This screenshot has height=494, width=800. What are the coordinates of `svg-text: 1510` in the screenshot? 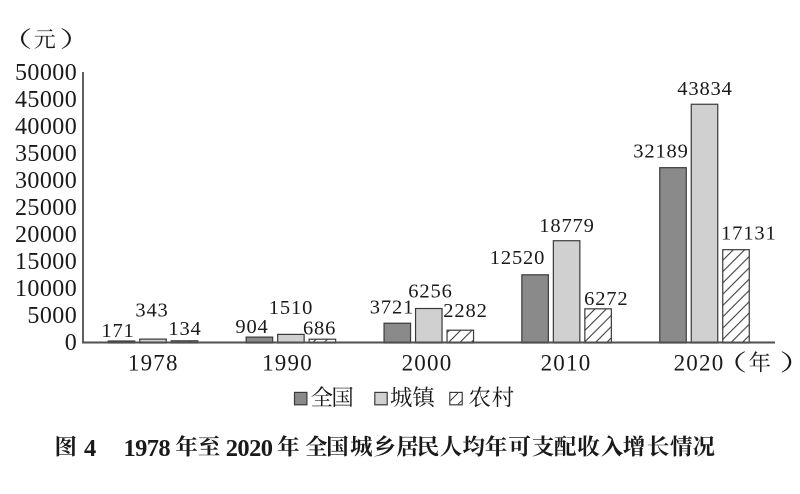 It's located at (291, 308).